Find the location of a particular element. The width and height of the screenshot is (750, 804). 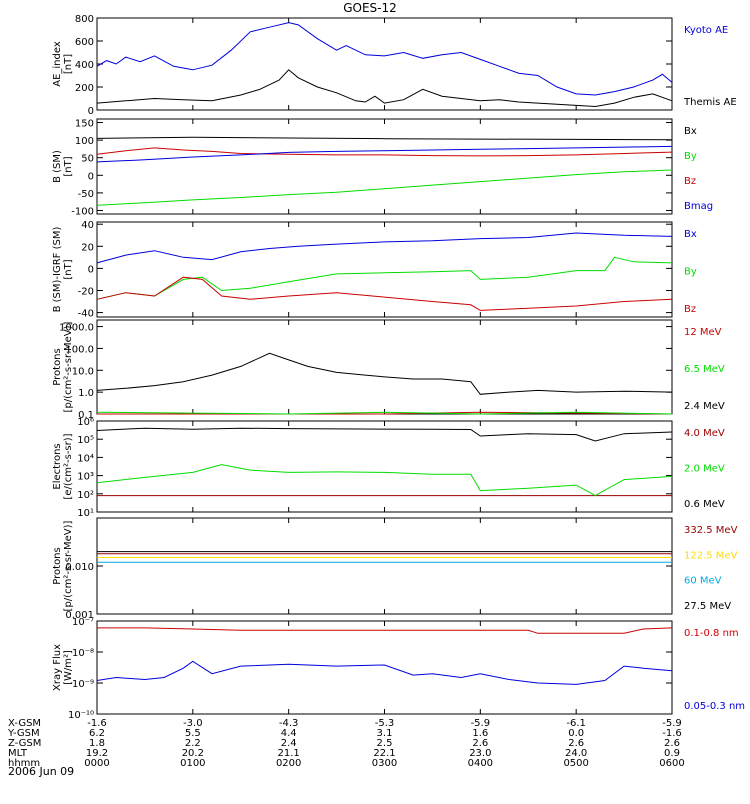

legend-entry: 6.5 MeV is located at coordinates (704, 369).